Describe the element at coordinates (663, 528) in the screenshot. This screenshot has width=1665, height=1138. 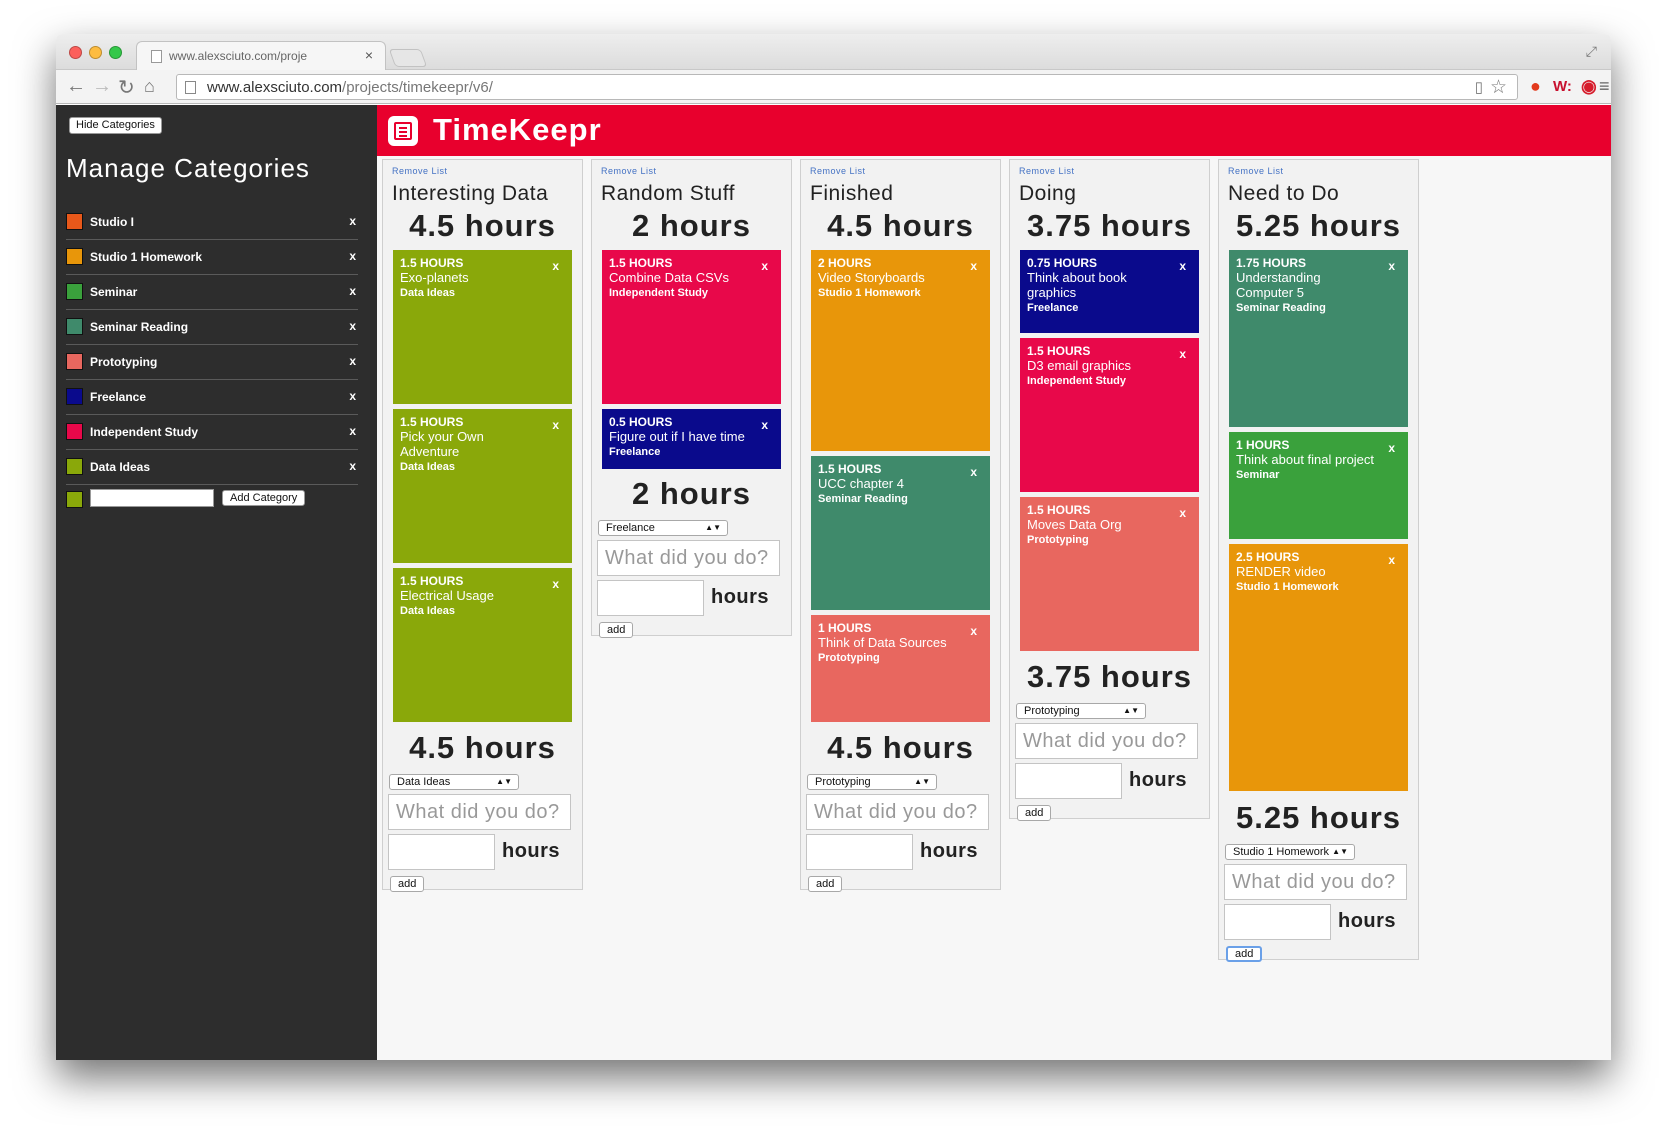
I see `category-select: Freelance ▲▼` at that location.